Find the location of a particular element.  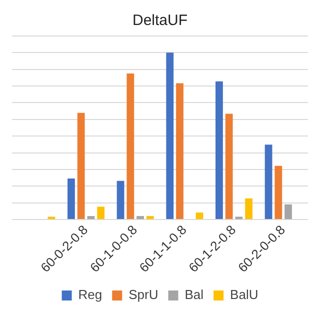

chart-title: DeltaUF is located at coordinates (160, 21).